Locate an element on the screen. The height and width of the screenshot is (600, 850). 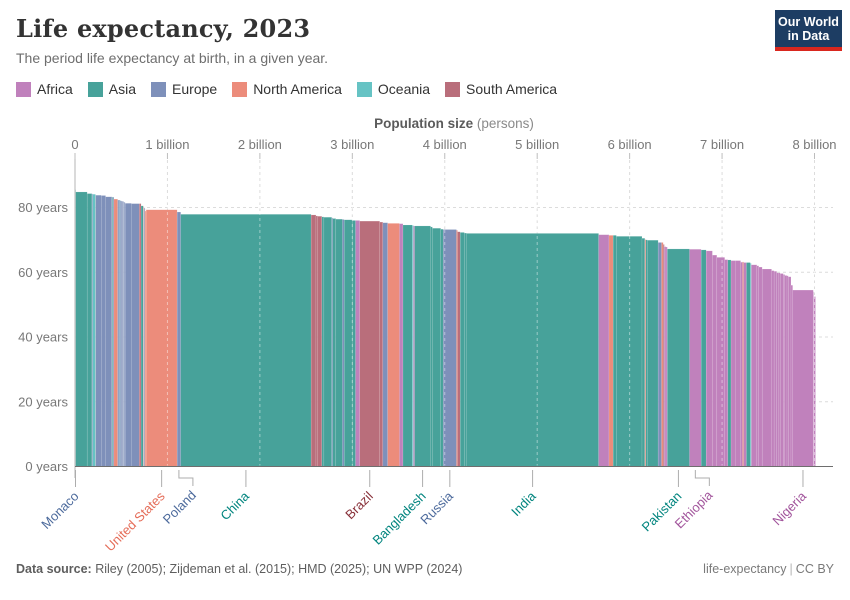
bar-sudan is located at coordinates (715, 360).